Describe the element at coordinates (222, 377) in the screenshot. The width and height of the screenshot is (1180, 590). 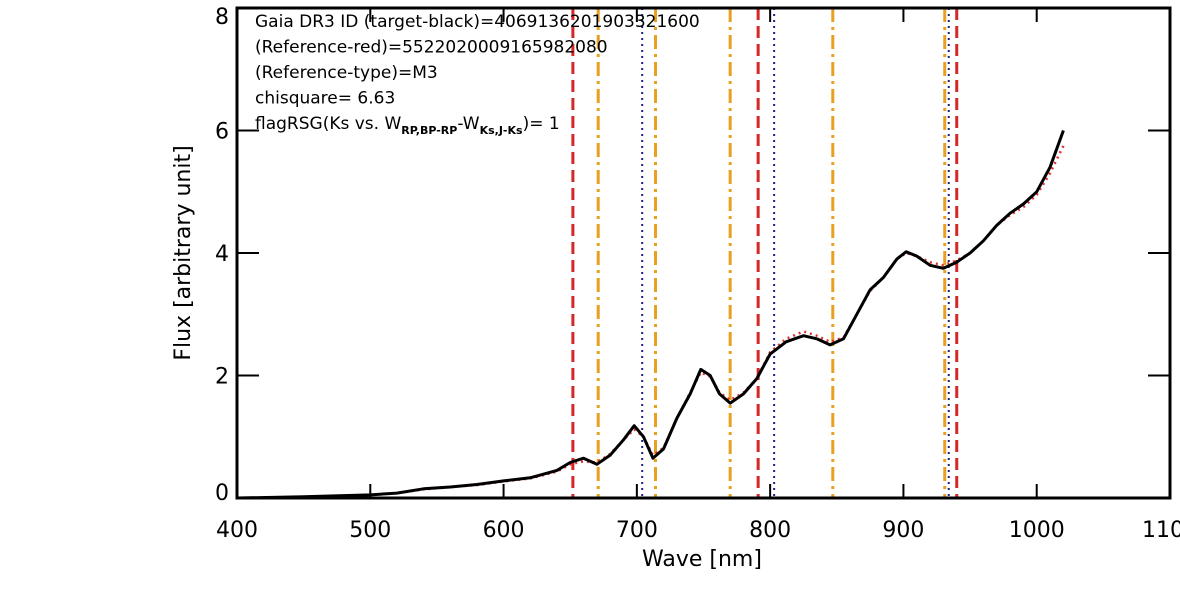
I see `y-tick-label: 2` at that location.